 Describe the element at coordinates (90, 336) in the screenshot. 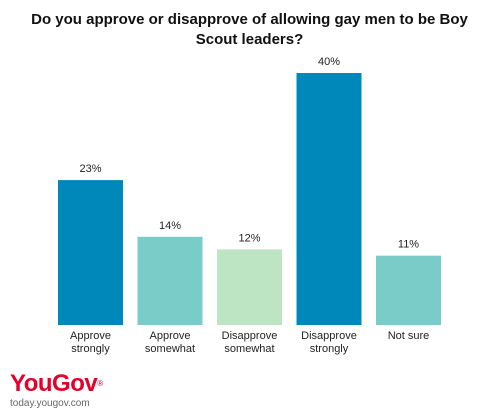

I see `category-label-0-0: Approve` at that location.